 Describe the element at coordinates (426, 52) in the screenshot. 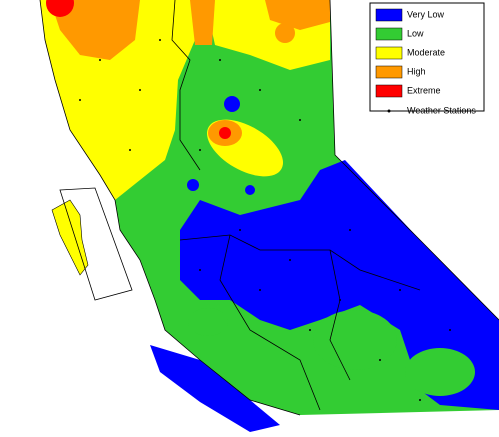

I see `legend-label: Moderate` at that location.